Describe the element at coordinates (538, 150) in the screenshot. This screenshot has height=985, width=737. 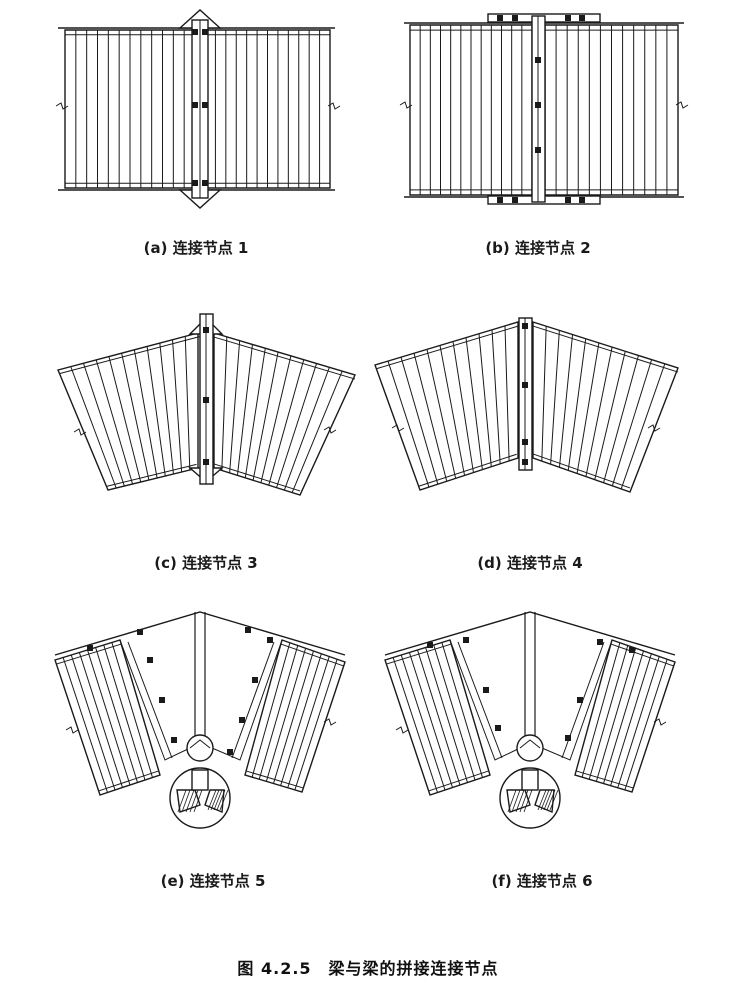
I see `b-bolt-web` at that location.